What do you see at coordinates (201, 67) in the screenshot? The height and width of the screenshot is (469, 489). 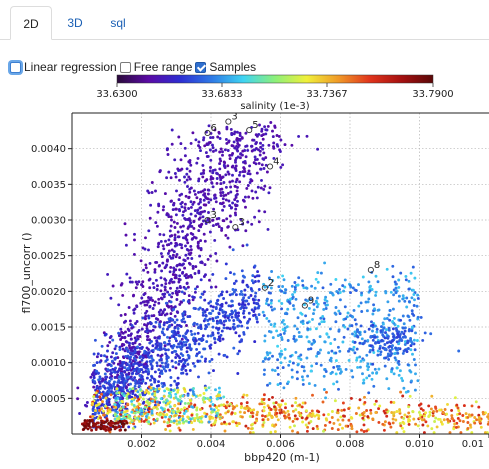 I see `samples-checkbox` at bounding box center [201, 67].